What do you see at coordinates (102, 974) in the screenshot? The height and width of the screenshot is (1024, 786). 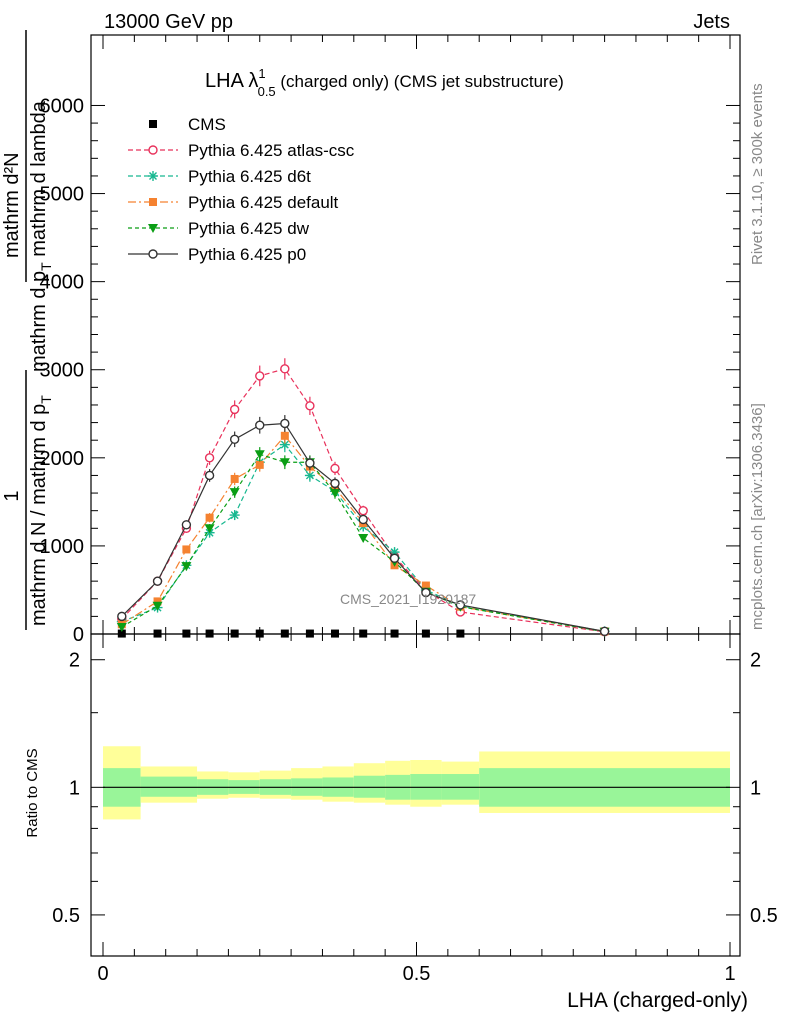 I see `ratio-x-tick-label: 0` at bounding box center [102, 974].